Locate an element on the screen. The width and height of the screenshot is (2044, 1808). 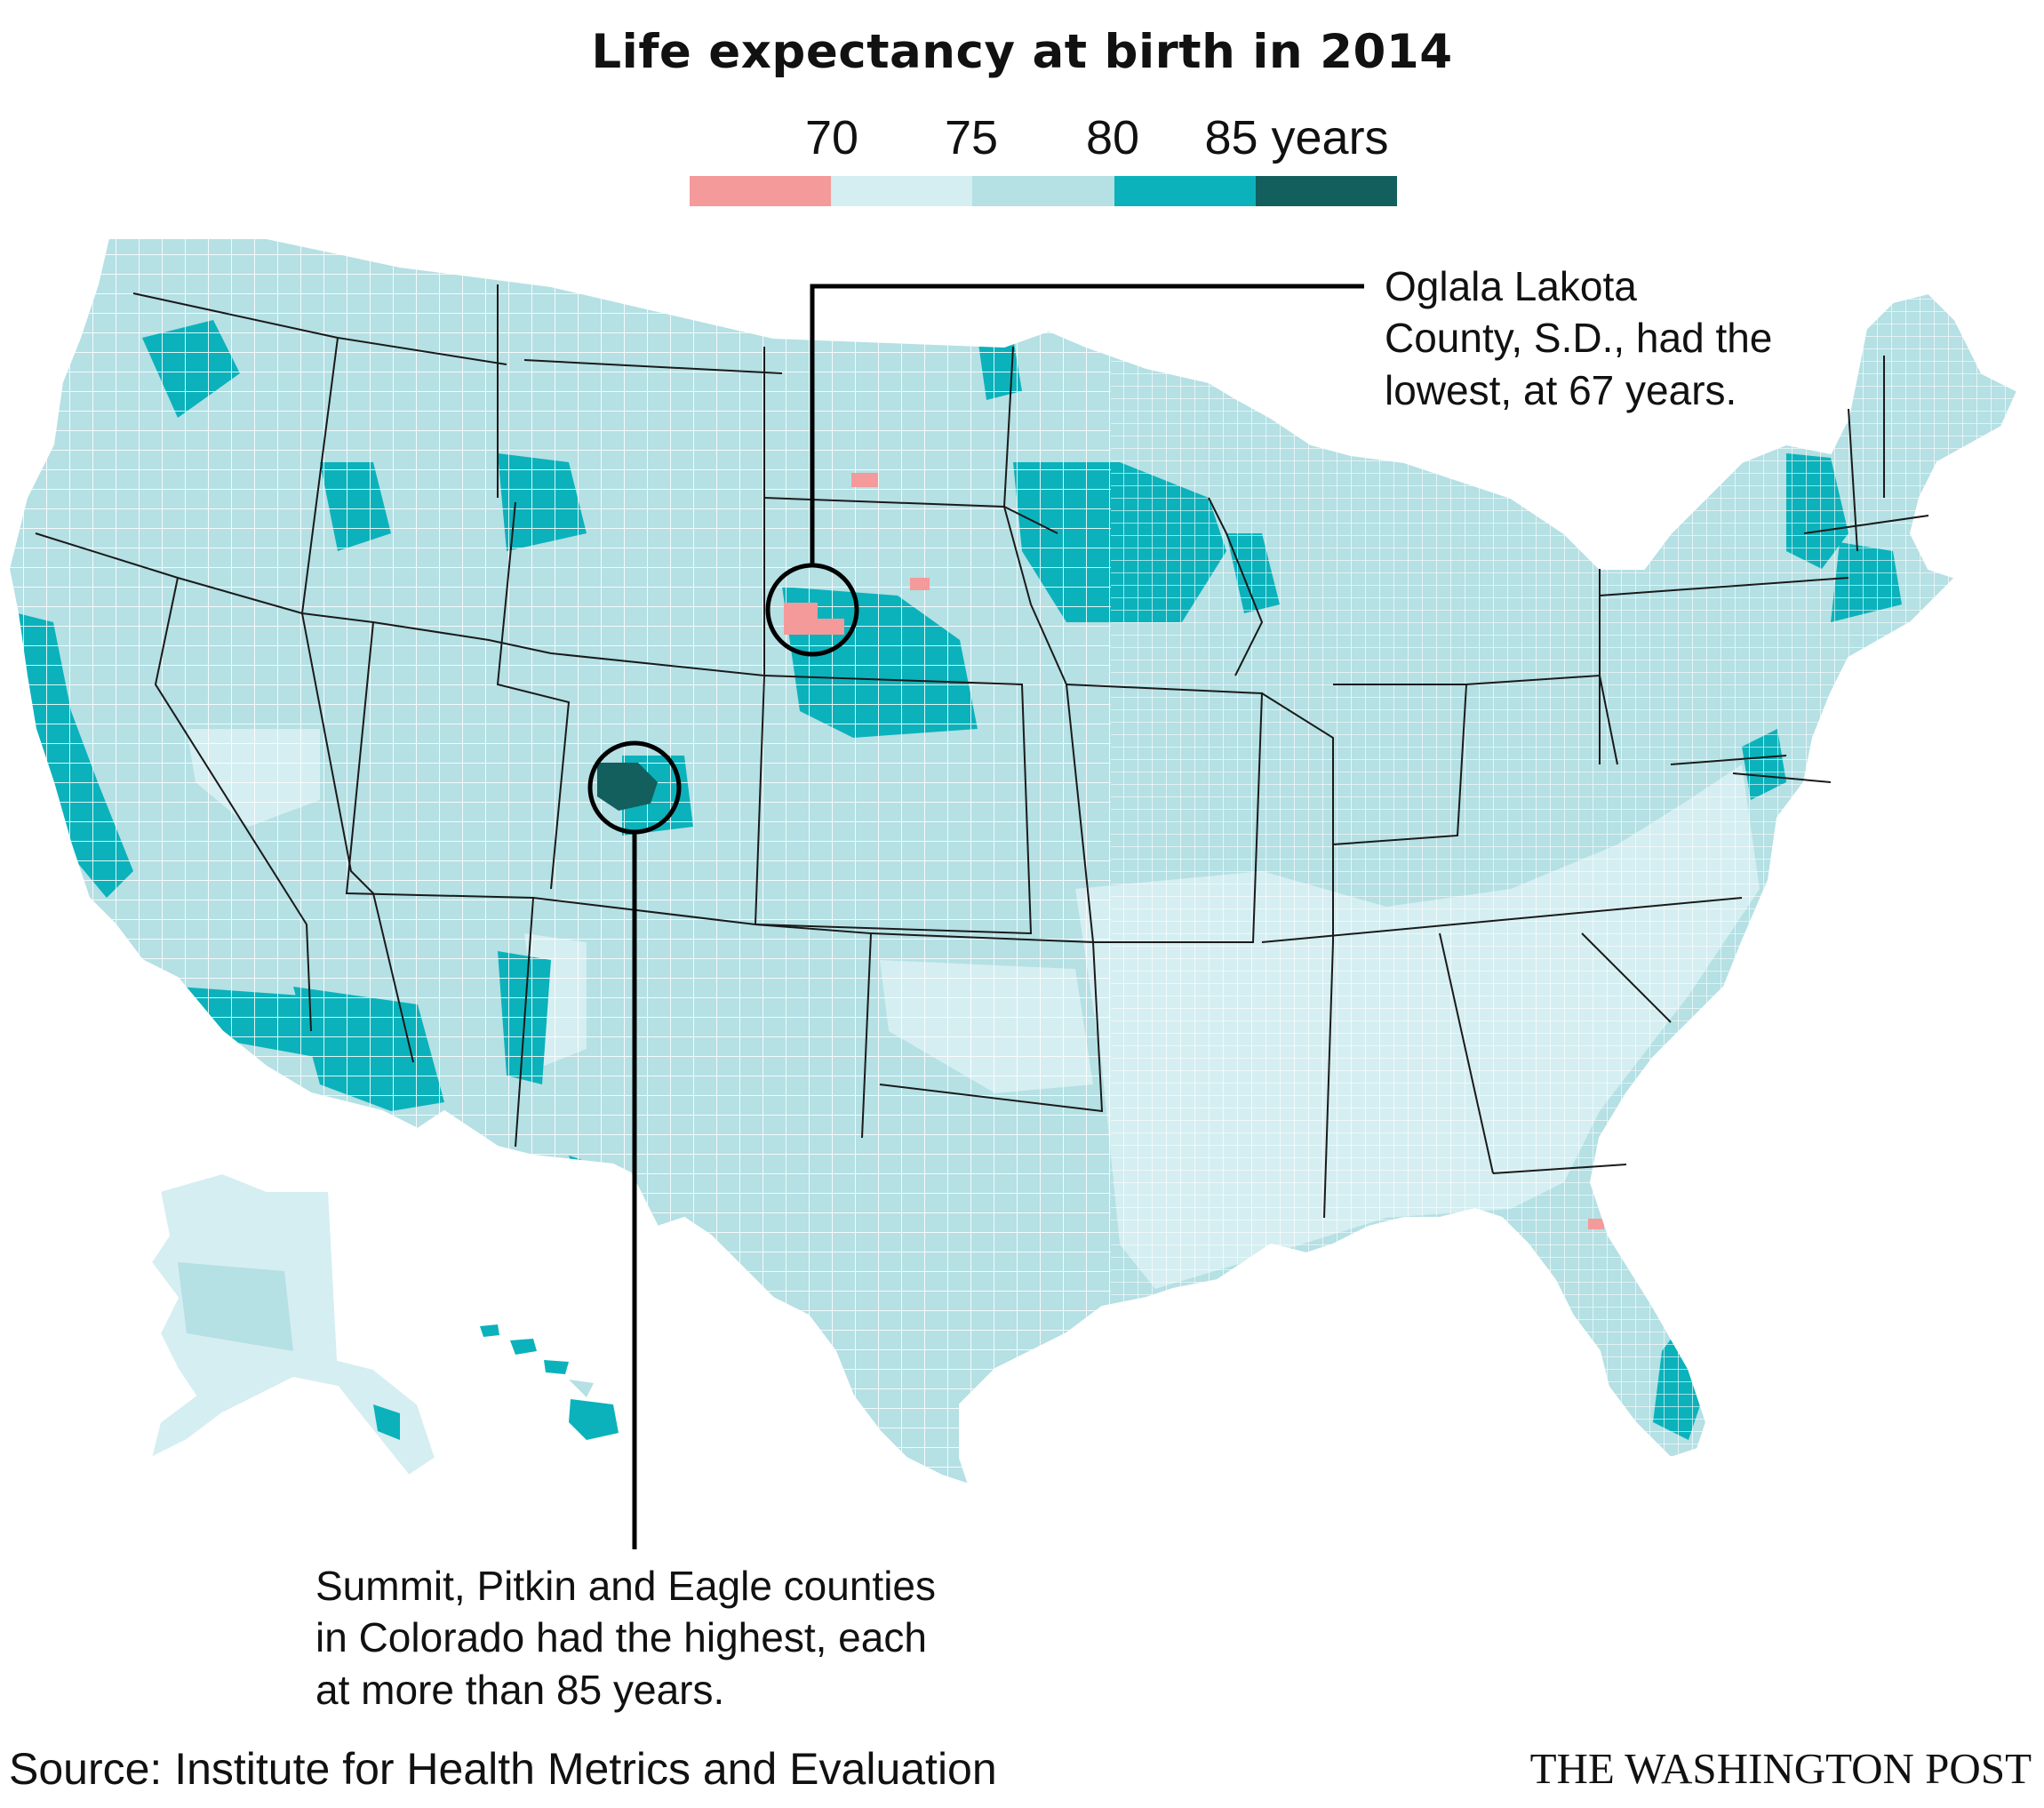
legend-tick-80: 80 is located at coordinates (1112, 137).